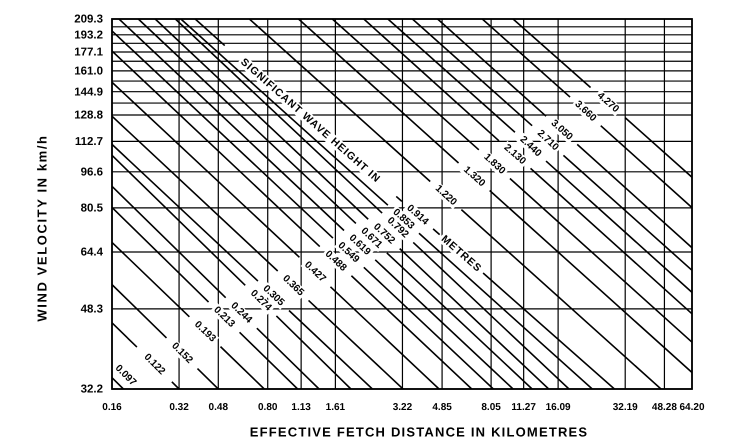 The width and height of the screenshot is (752, 446). Describe the element at coordinates (402, 408) in the screenshot. I see `x-tick-label: 3.22` at that location.